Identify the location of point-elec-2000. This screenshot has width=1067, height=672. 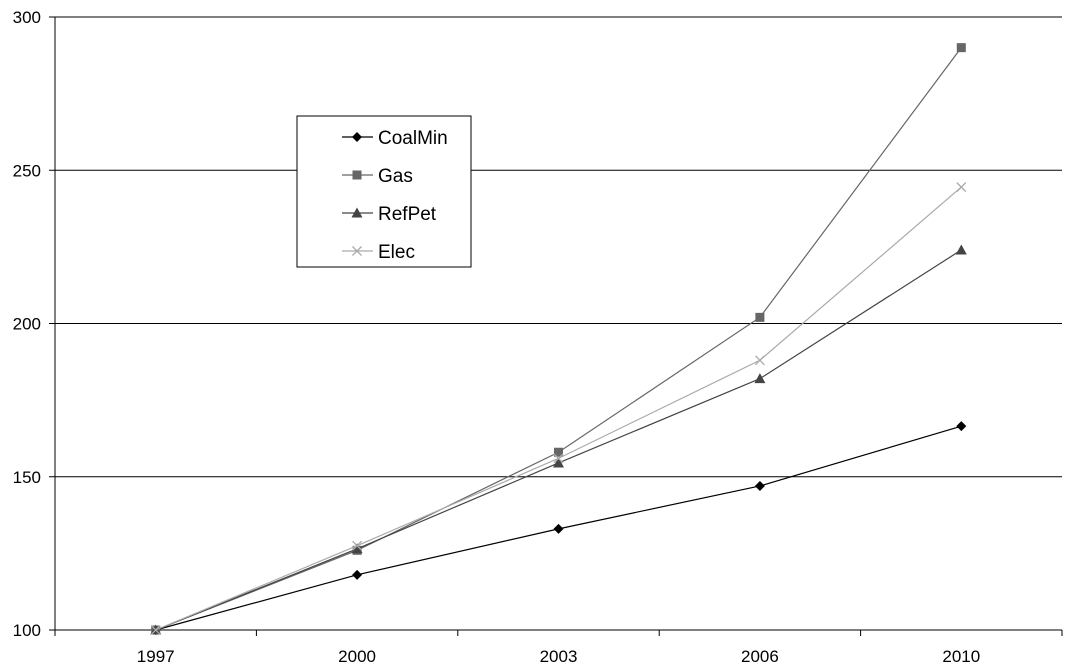
(357, 545).